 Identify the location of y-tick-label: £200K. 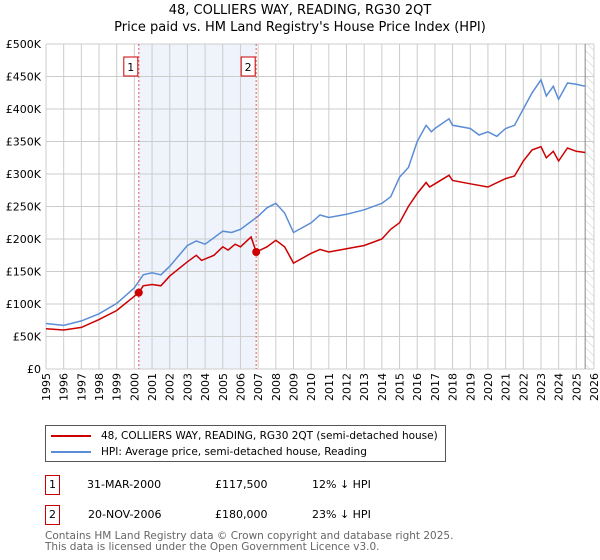
(24, 239).